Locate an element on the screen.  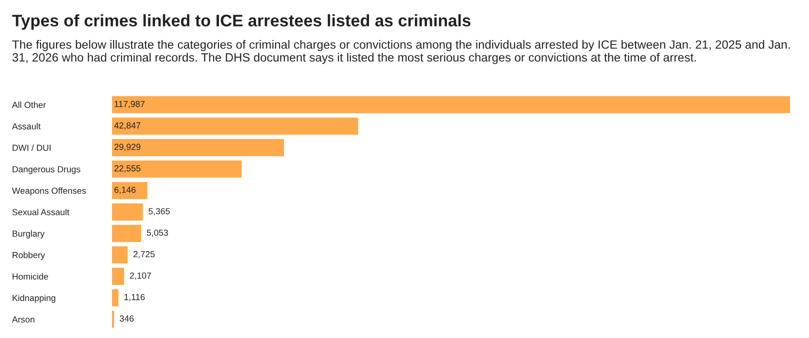
y-tick-label: Dangerous Drugs is located at coordinates (46, 170).